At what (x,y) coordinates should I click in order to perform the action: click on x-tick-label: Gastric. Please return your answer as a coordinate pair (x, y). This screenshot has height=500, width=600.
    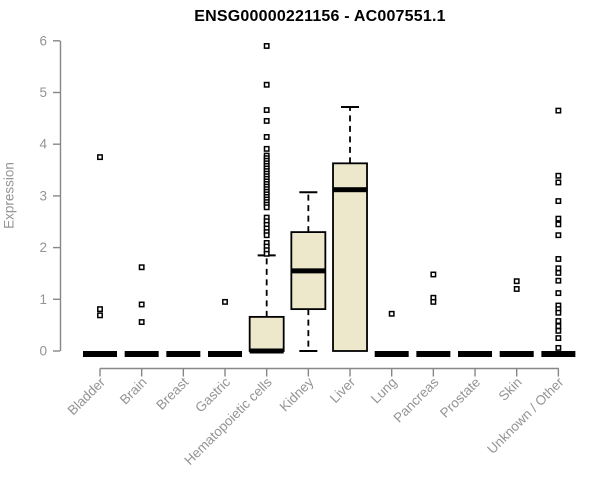
    Looking at the image, I should click on (212, 394).